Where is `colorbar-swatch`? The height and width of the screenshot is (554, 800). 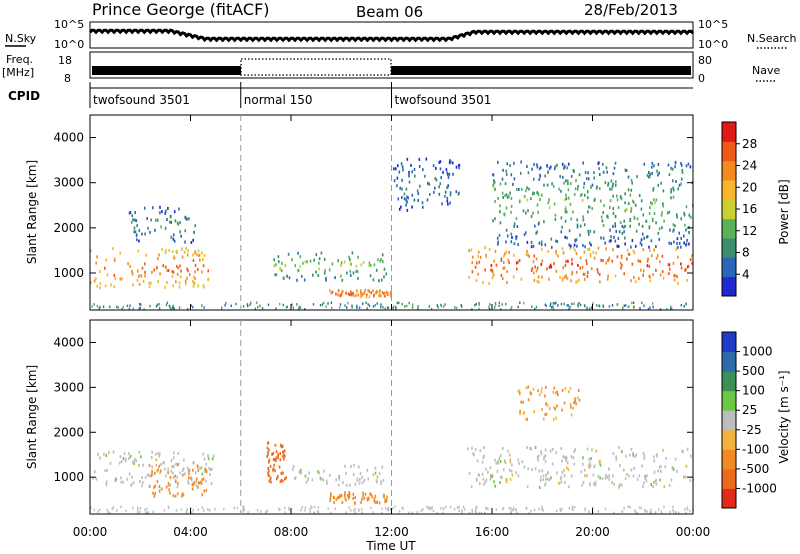
colorbar-swatch is located at coordinates (729, 498).